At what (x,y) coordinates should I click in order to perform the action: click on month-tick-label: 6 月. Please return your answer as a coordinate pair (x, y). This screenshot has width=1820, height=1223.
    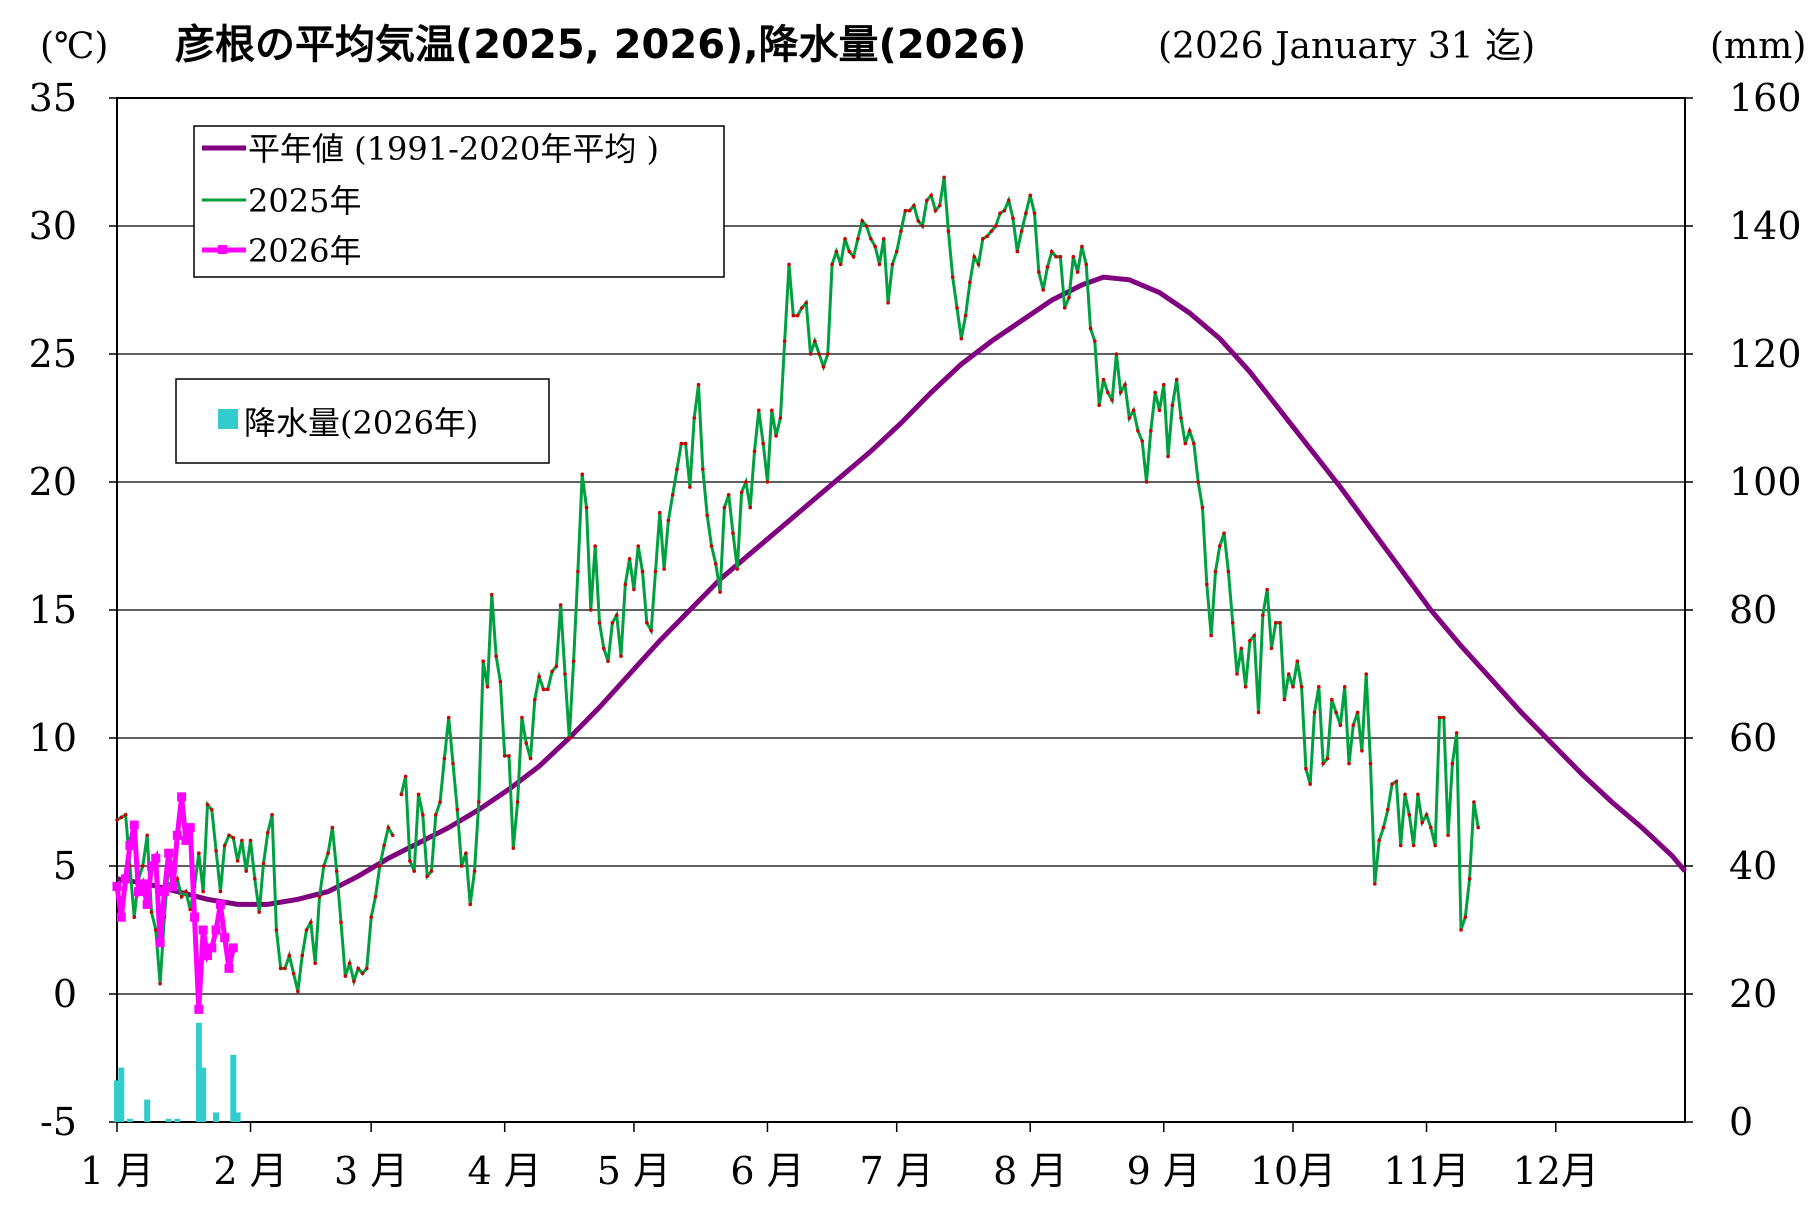
    Looking at the image, I should click on (767, 1171).